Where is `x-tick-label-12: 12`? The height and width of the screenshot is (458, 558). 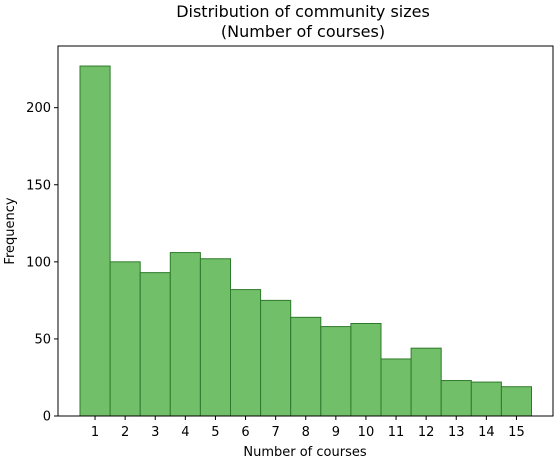 x-tick-label-12: 12 is located at coordinates (426, 432).